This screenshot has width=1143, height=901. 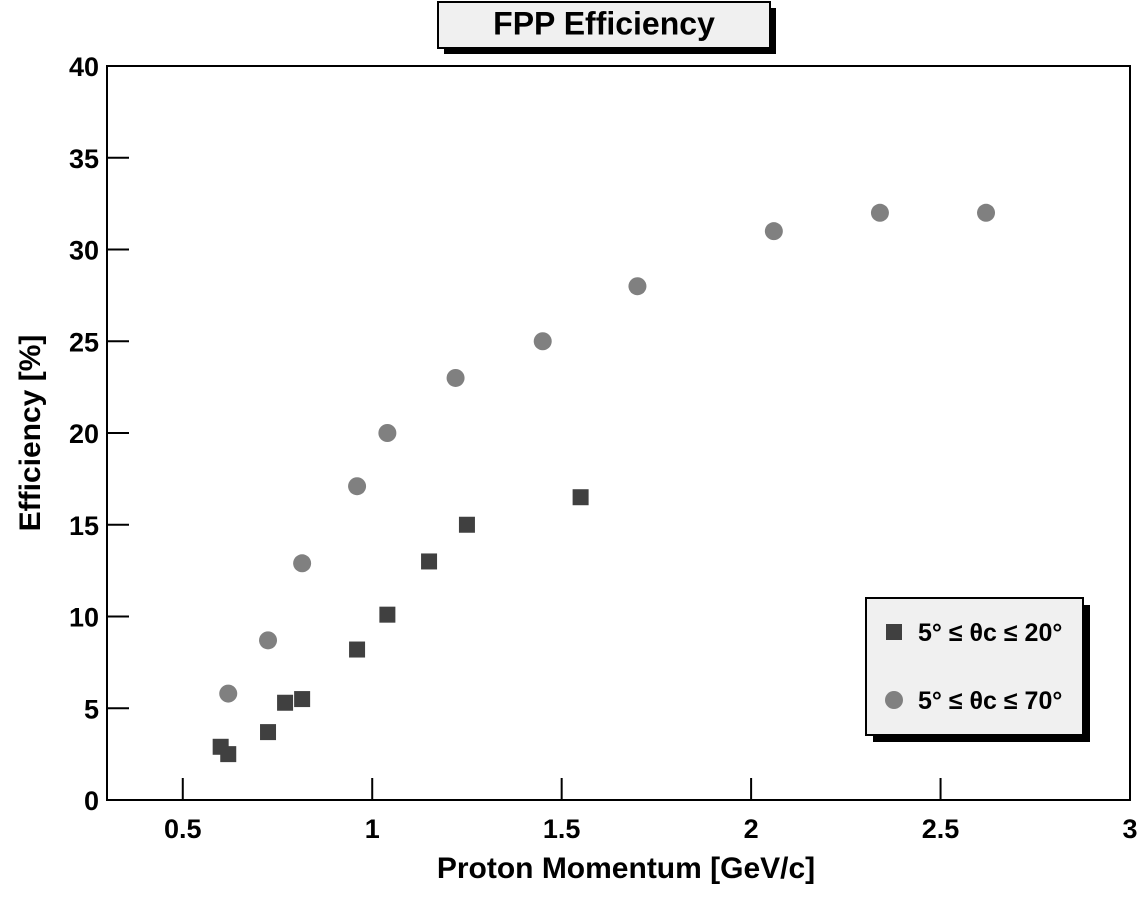 I want to click on y-tick-label: 30, so click(x=84, y=251).